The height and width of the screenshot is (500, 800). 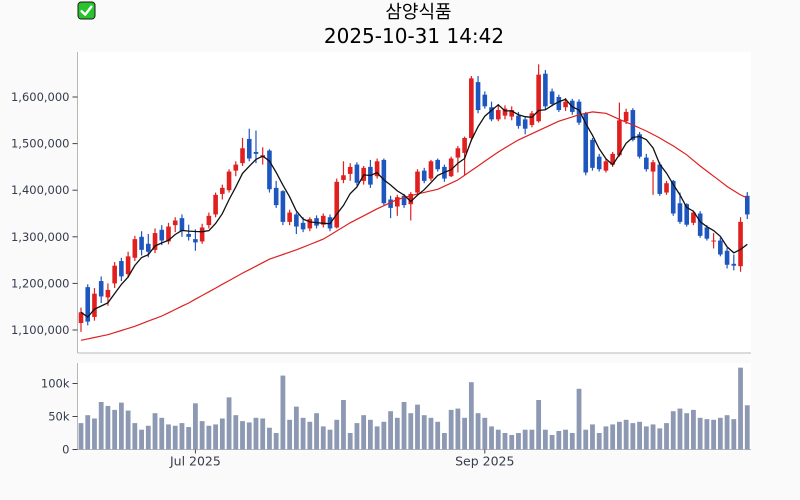 What do you see at coordinates (65, 450) in the screenshot?
I see `volume-tick-label: 0` at bounding box center [65, 450].